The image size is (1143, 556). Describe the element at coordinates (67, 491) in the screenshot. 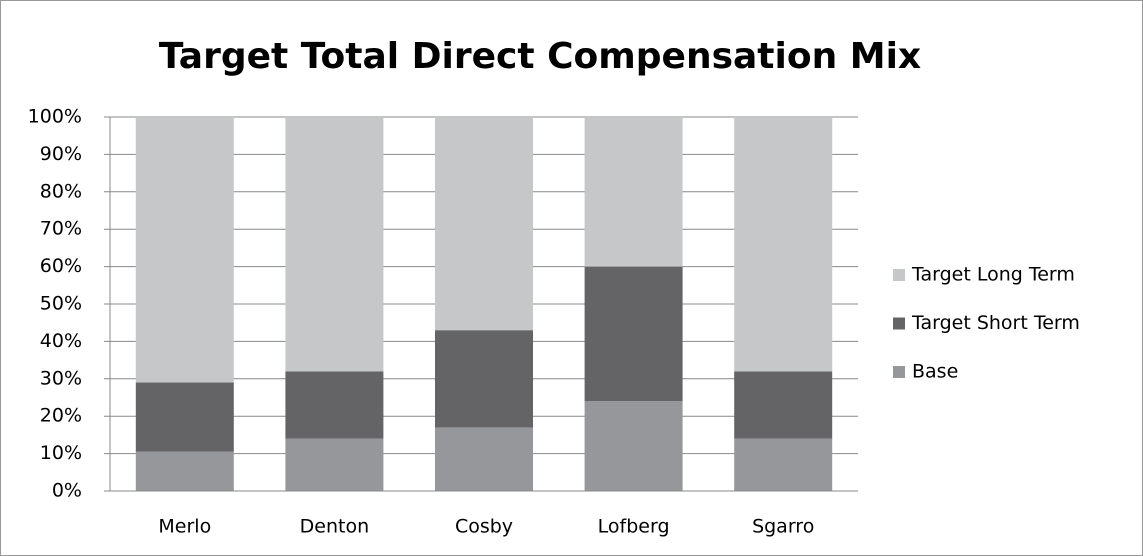

I see `y-tick-label: 0%` at that location.